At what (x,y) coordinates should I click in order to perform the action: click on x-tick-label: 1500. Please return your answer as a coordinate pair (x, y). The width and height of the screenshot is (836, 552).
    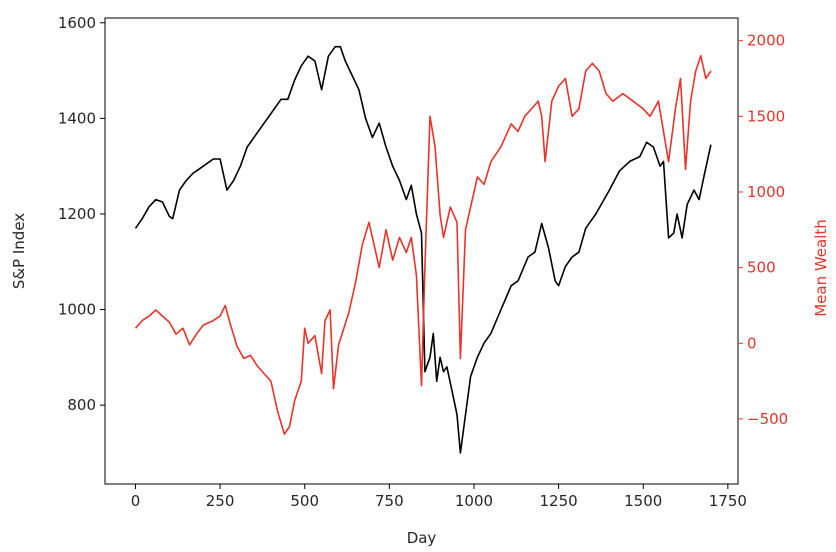
    Looking at the image, I should click on (643, 501).